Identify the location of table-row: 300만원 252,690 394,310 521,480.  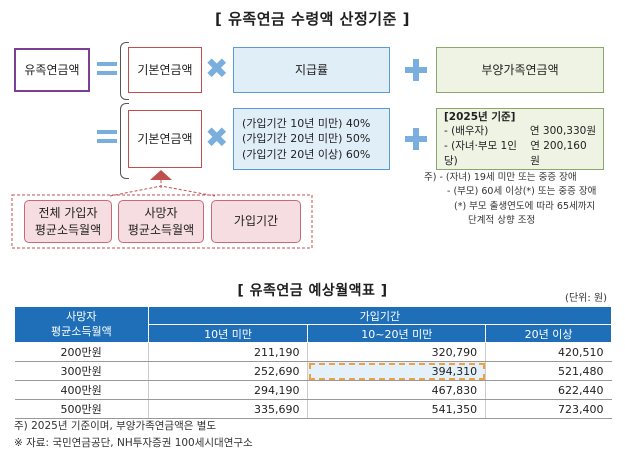
(313, 371).